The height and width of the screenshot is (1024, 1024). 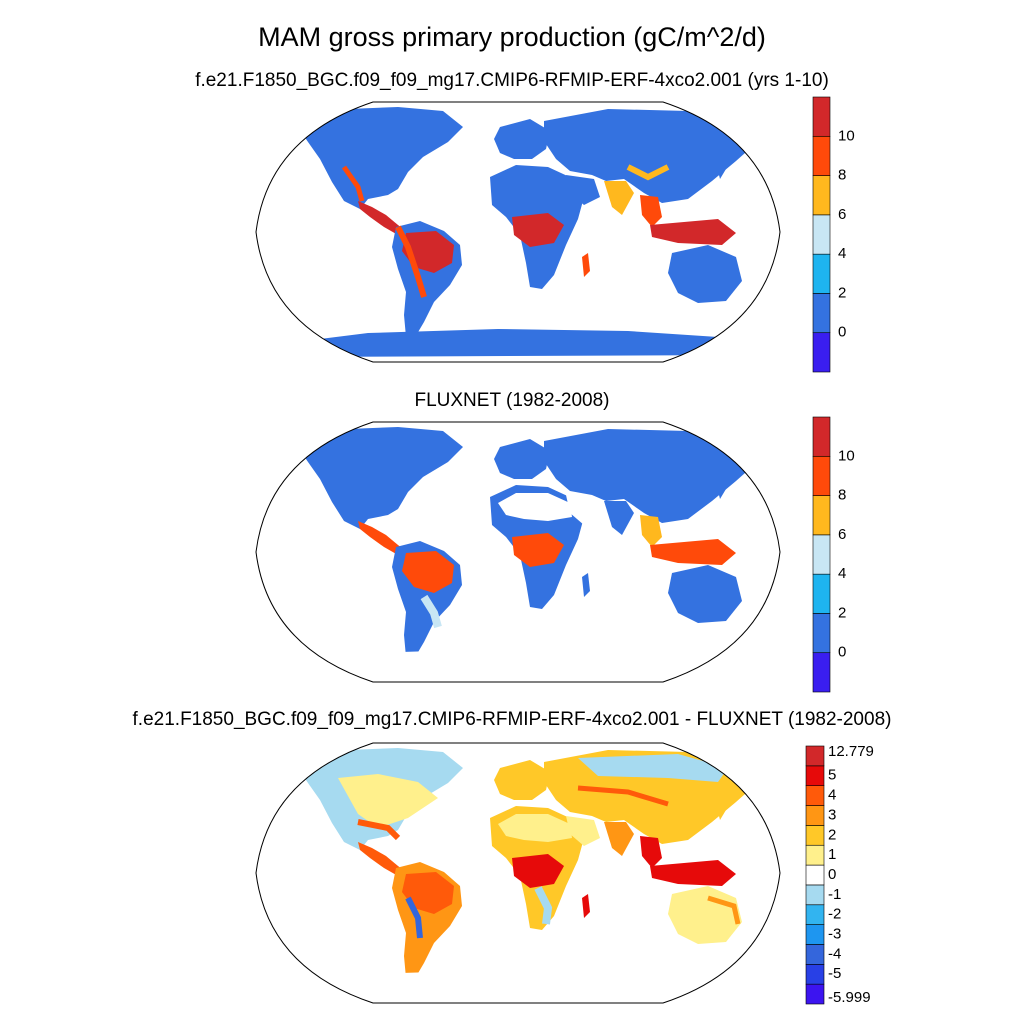 I want to click on main-title: MAM gross primary production (gC/m^2/d), so click(x=512, y=37).